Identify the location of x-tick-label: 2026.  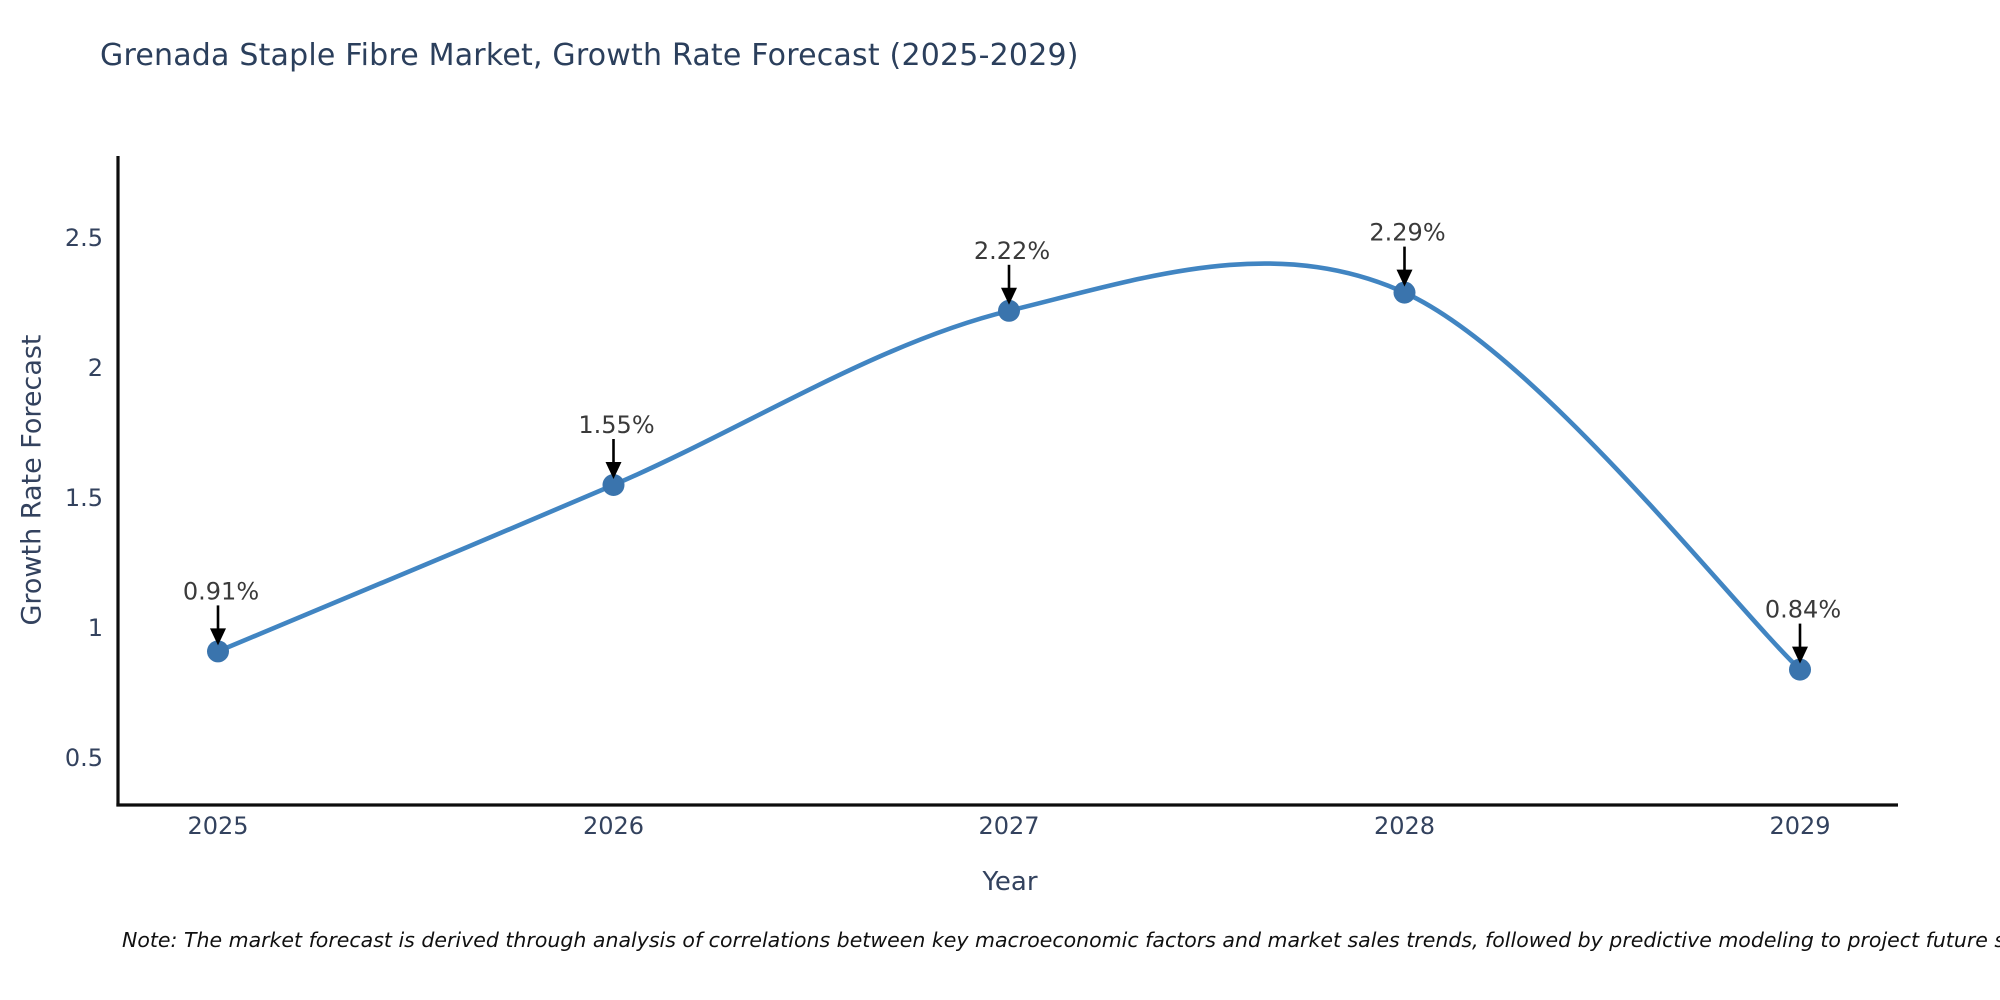
(613, 826).